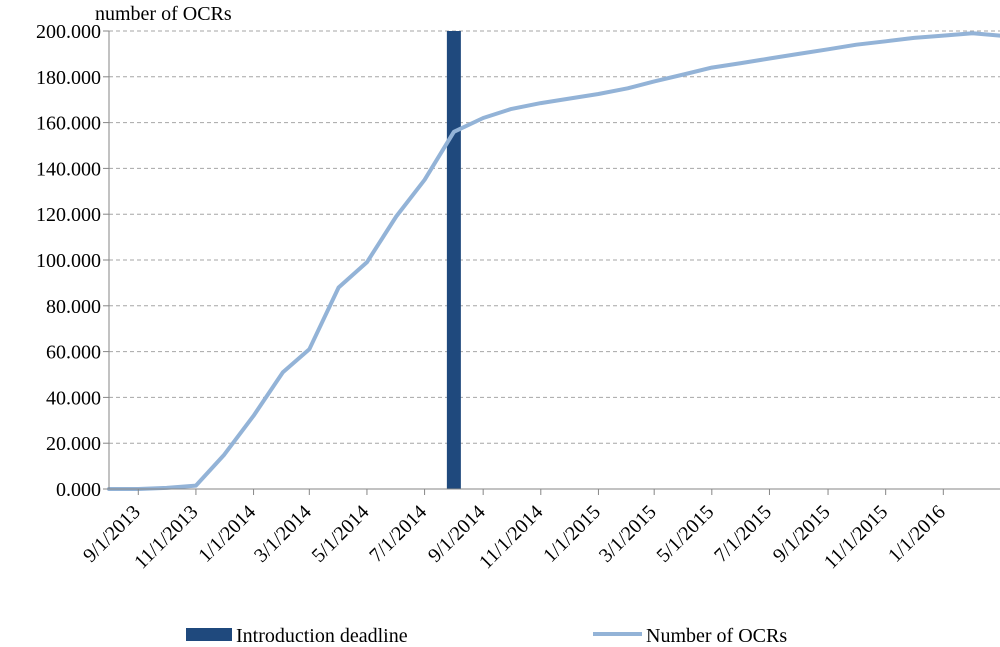  What do you see at coordinates (227, 534) in the screenshot?
I see `x-tick-label: 1/1/2014` at bounding box center [227, 534].